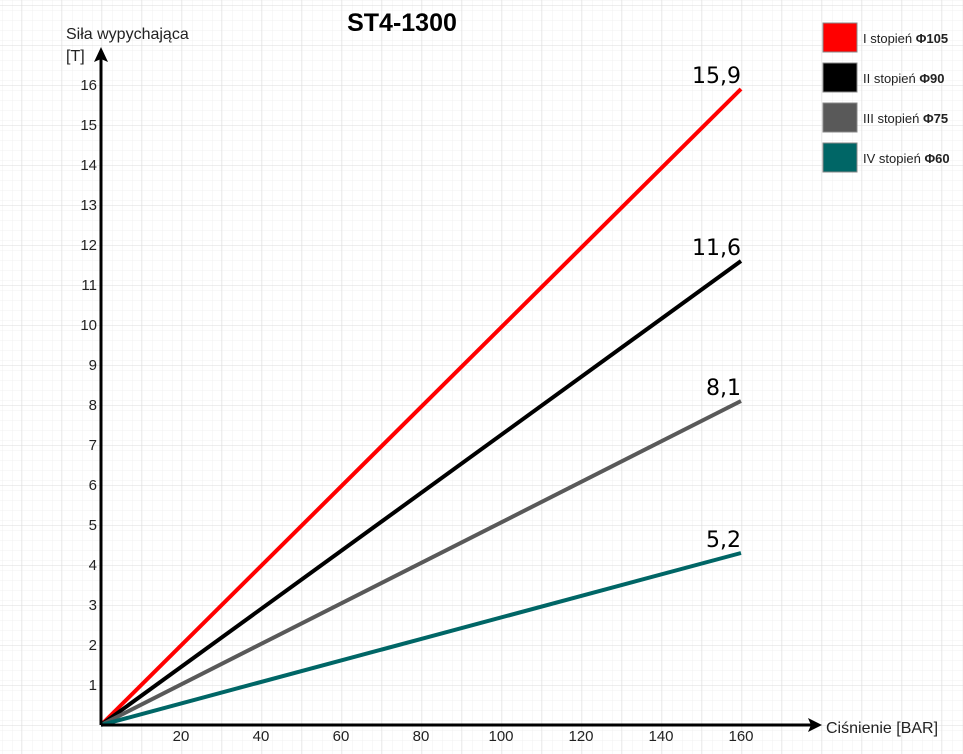 This screenshot has height=754, width=963. What do you see at coordinates (740, 736) in the screenshot?
I see `x-tick-label: 160` at bounding box center [740, 736].